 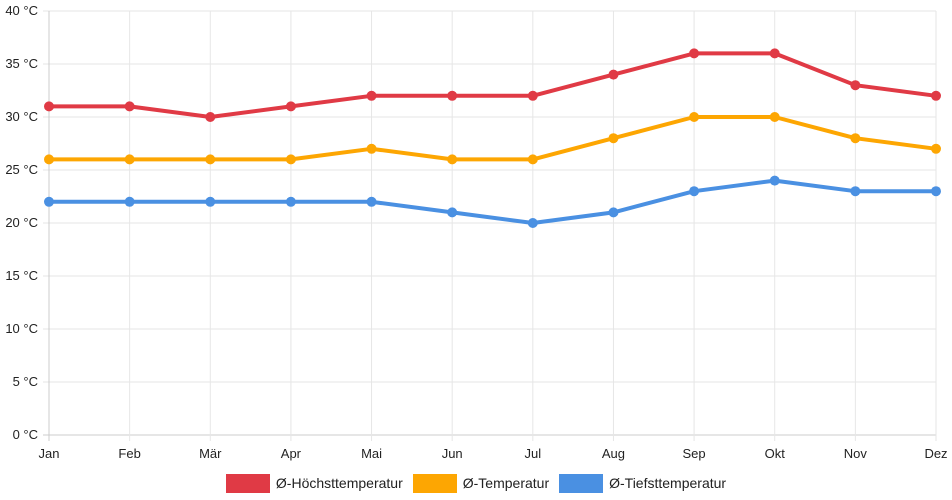 What do you see at coordinates (506, 483) in the screenshot?
I see `legend-label: Ø-Temperatur` at bounding box center [506, 483].